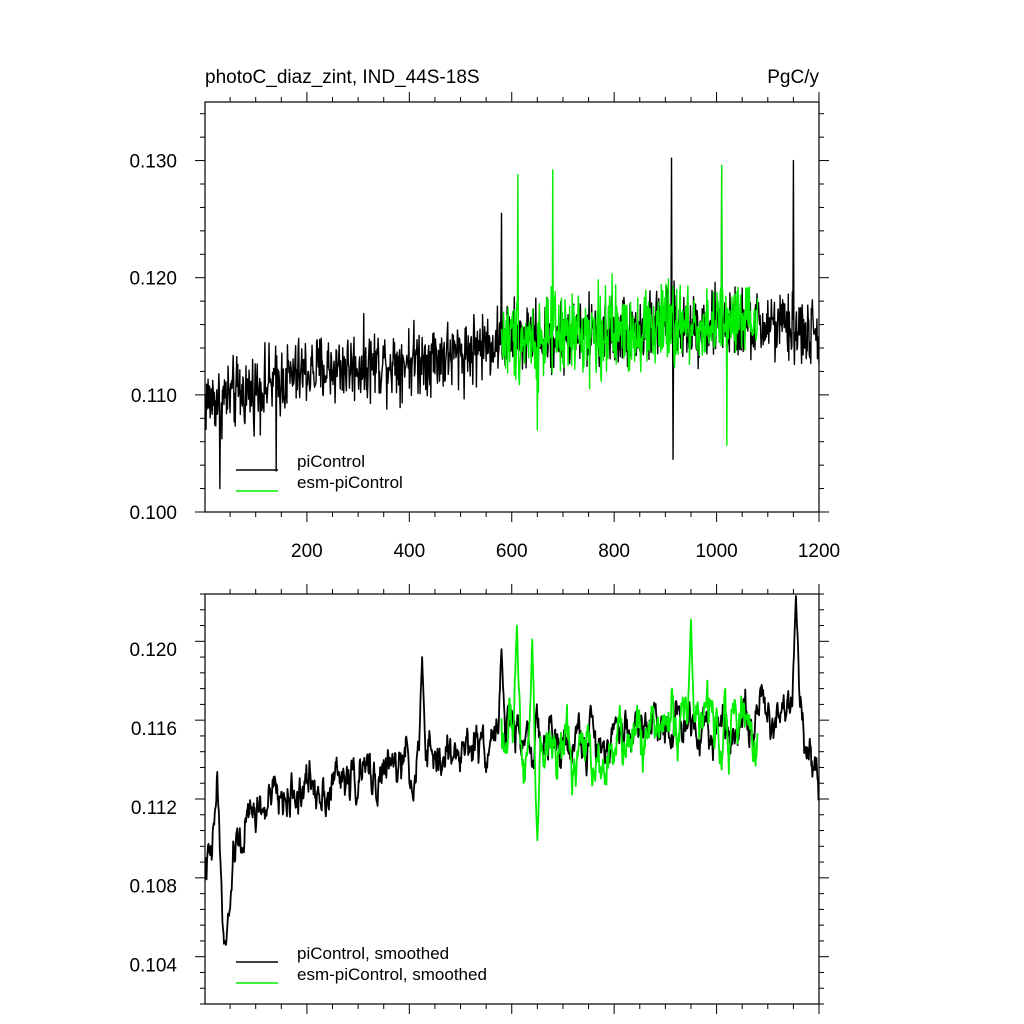  What do you see at coordinates (629, 730) in the screenshot?
I see `series-line-esm-picontrol-smoothed` at bounding box center [629, 730].